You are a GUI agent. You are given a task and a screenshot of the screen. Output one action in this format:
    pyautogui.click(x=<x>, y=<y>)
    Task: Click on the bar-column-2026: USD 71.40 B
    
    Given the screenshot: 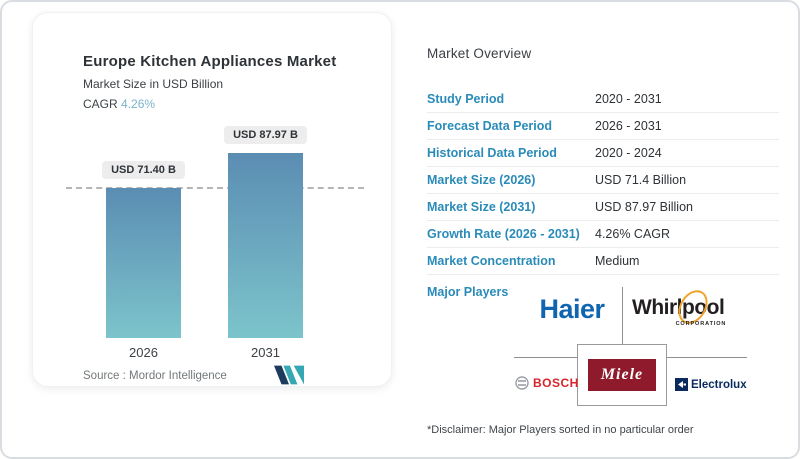 What is the action you would take?
    pyautogui.click(x=143, y=249)
    